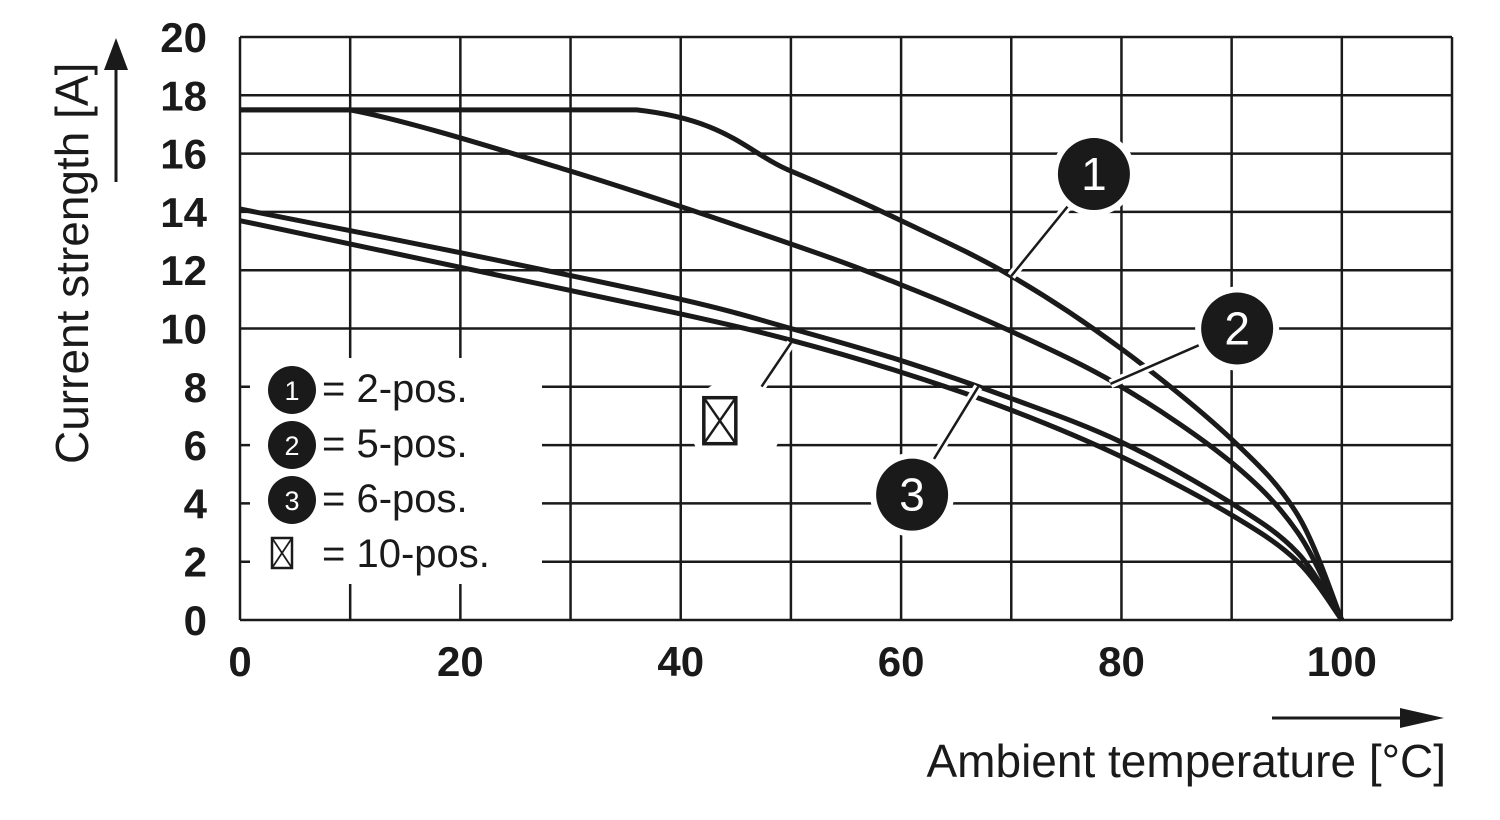  What do you see at coordinates (195, 562) in the screenshot?
I see `y-tick-label: 2` at bounding box center [195, 562].